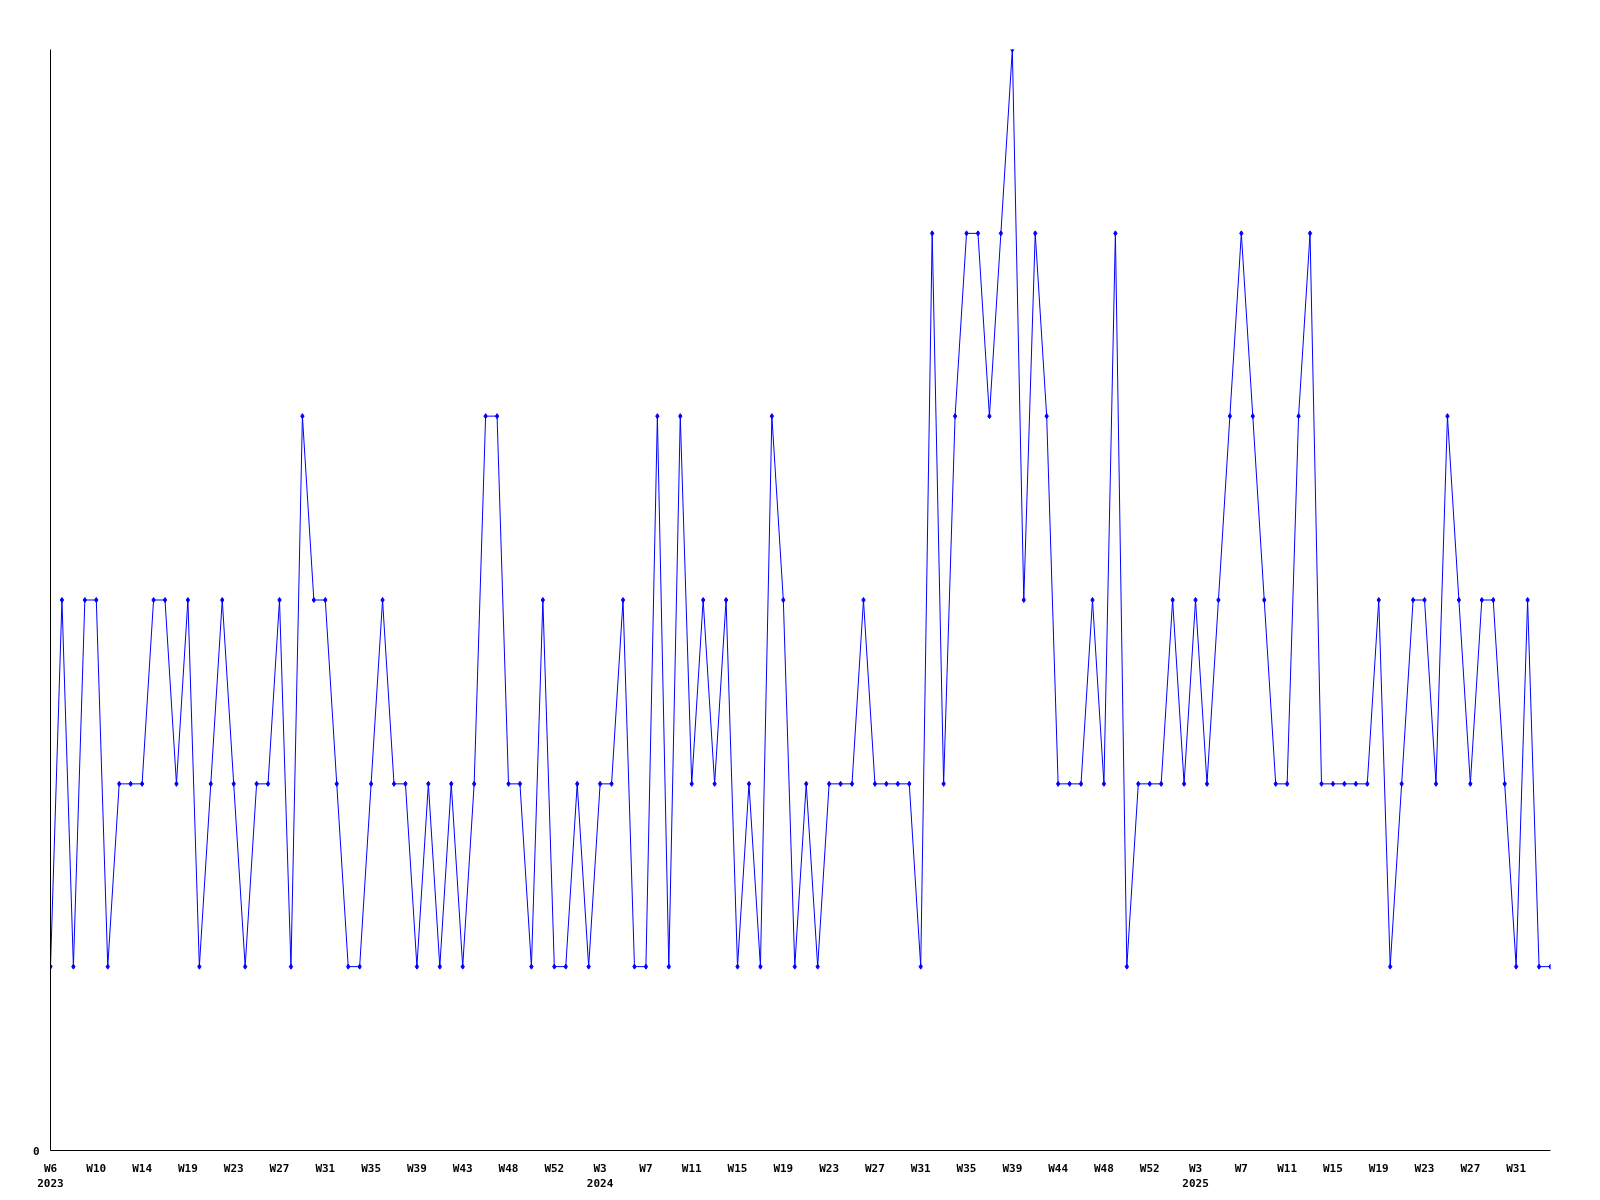  What do you see at coordinates (1058, 1168) in the screenshot?
I see `x-tick-label: W44` at bounding box center [1058, 1168].